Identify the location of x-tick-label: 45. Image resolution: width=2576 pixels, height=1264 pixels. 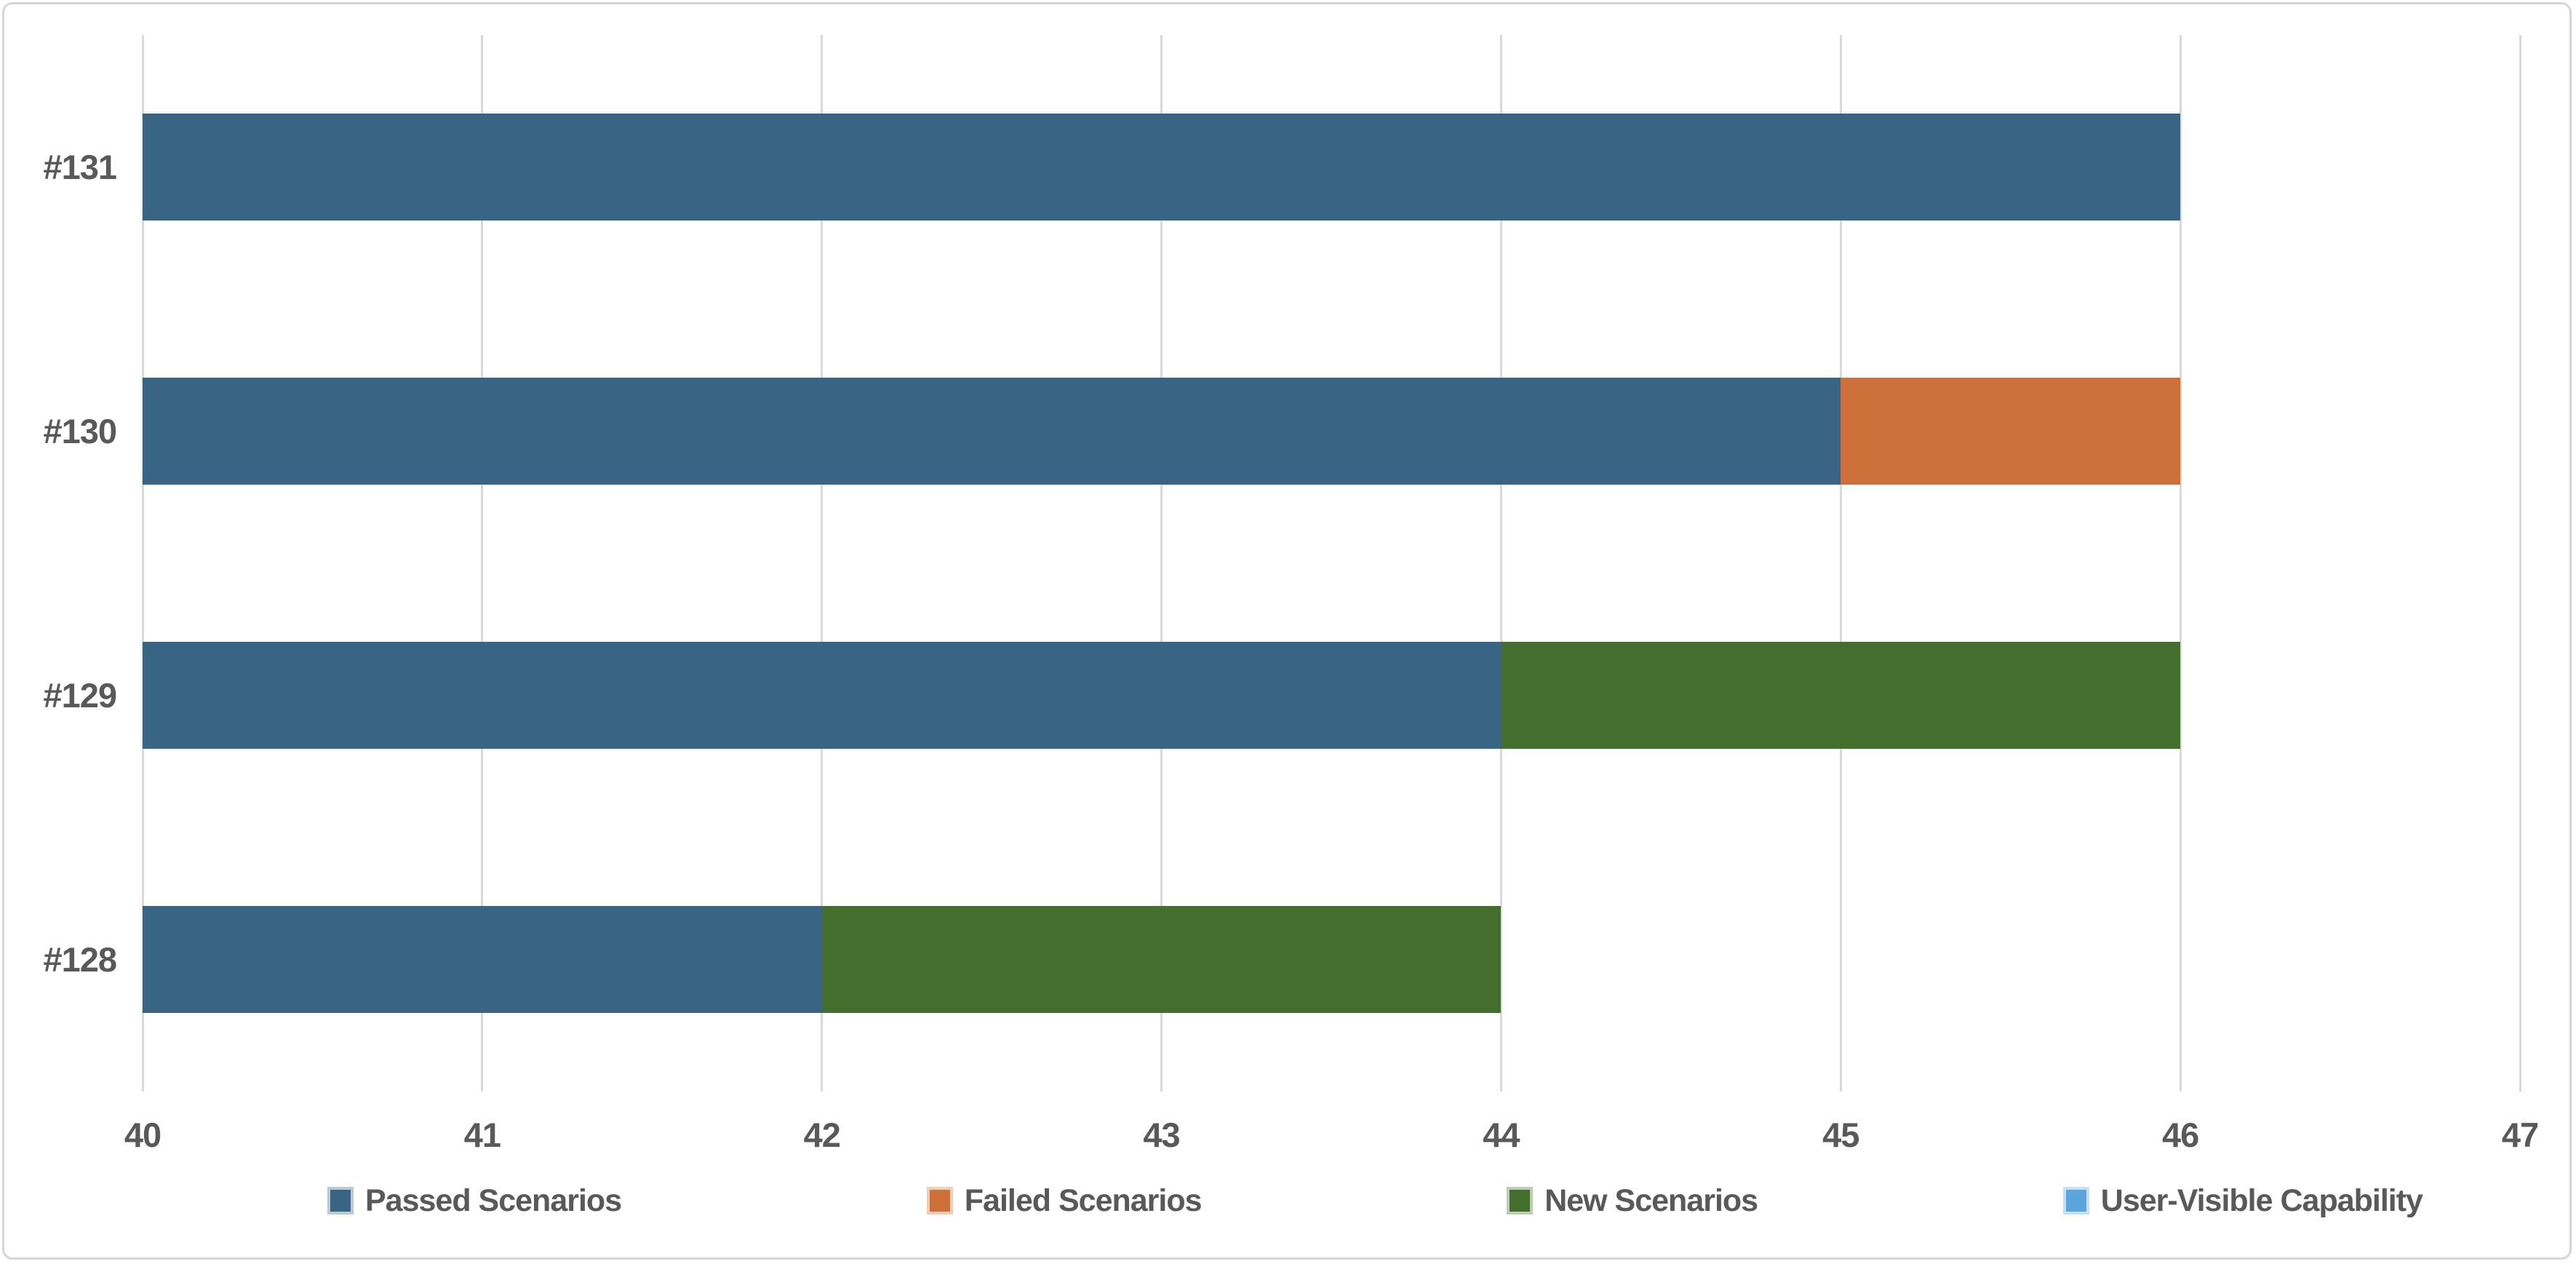
(1840, 1135).